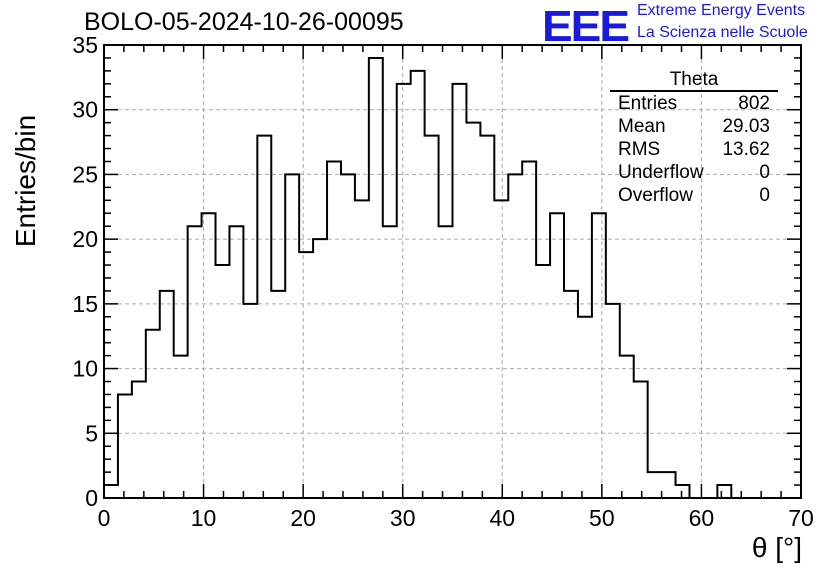  What do you see at coordinates (754, 103) in the screenshot?
I see `stats-value: 802` at bounding box center [754, 103].